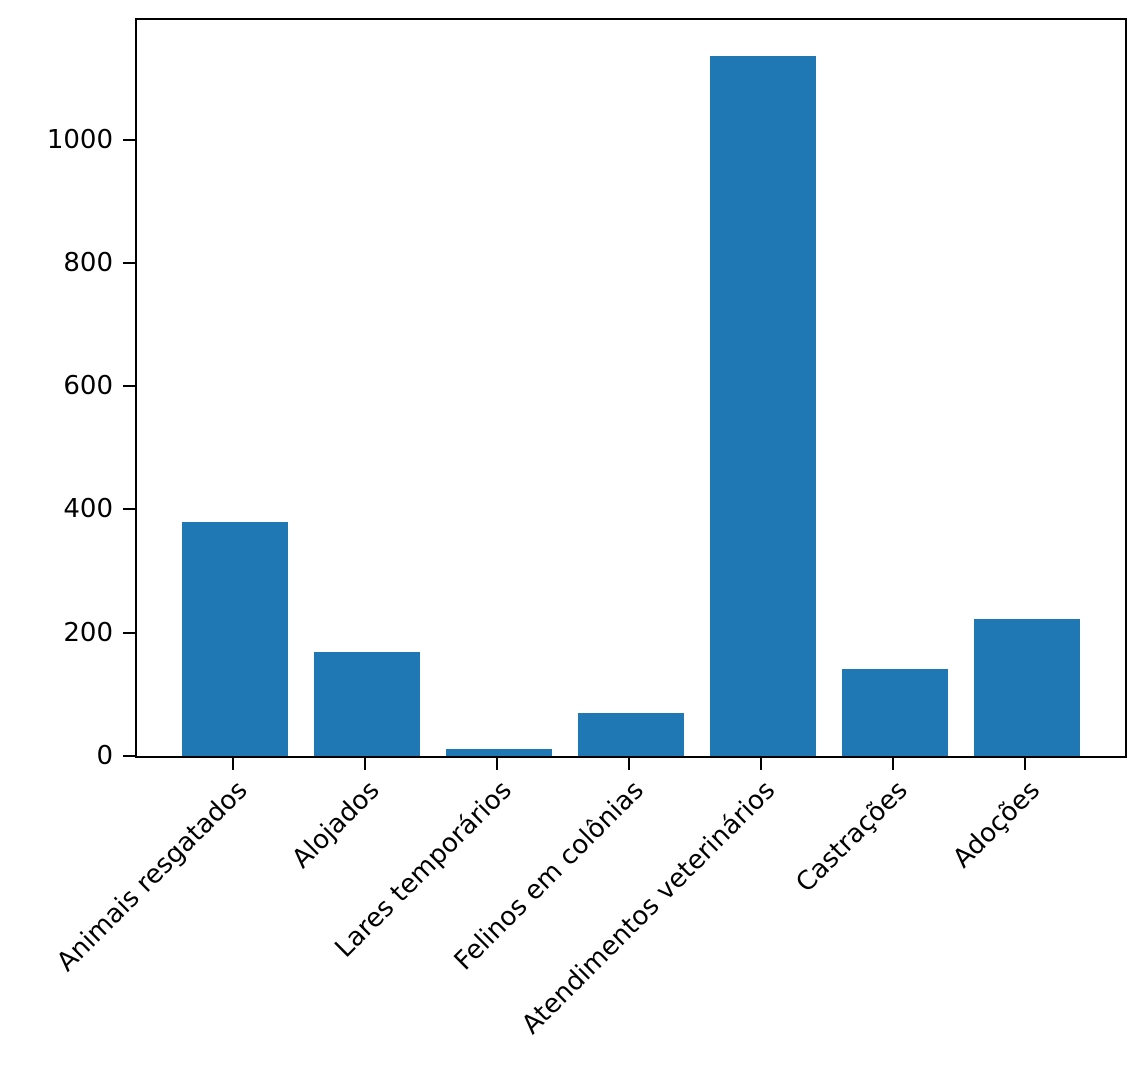  I want to click on x-tick-label: Castrações, so click(852, 837).